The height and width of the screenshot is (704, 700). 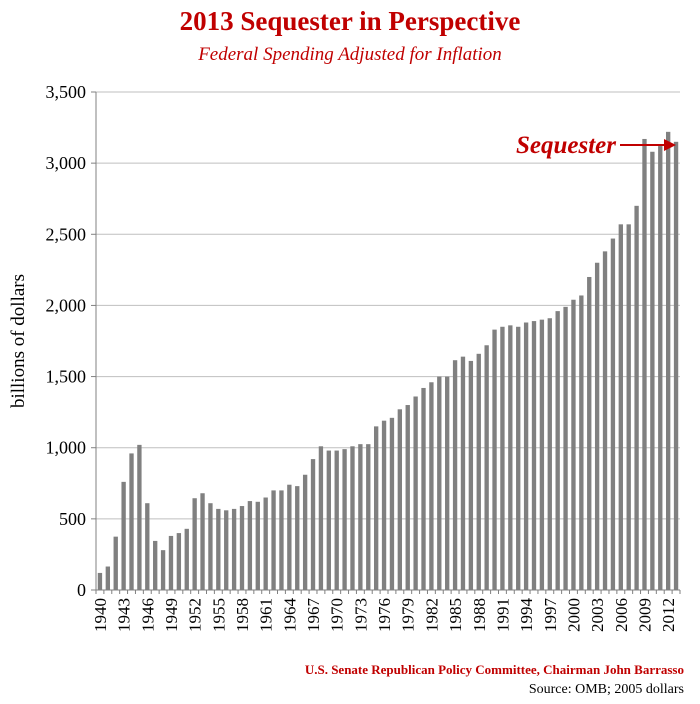 What do you see at coordinates (439, 483) in the screenshot?
I see `bar-1983` at bounding box center [439, 483].